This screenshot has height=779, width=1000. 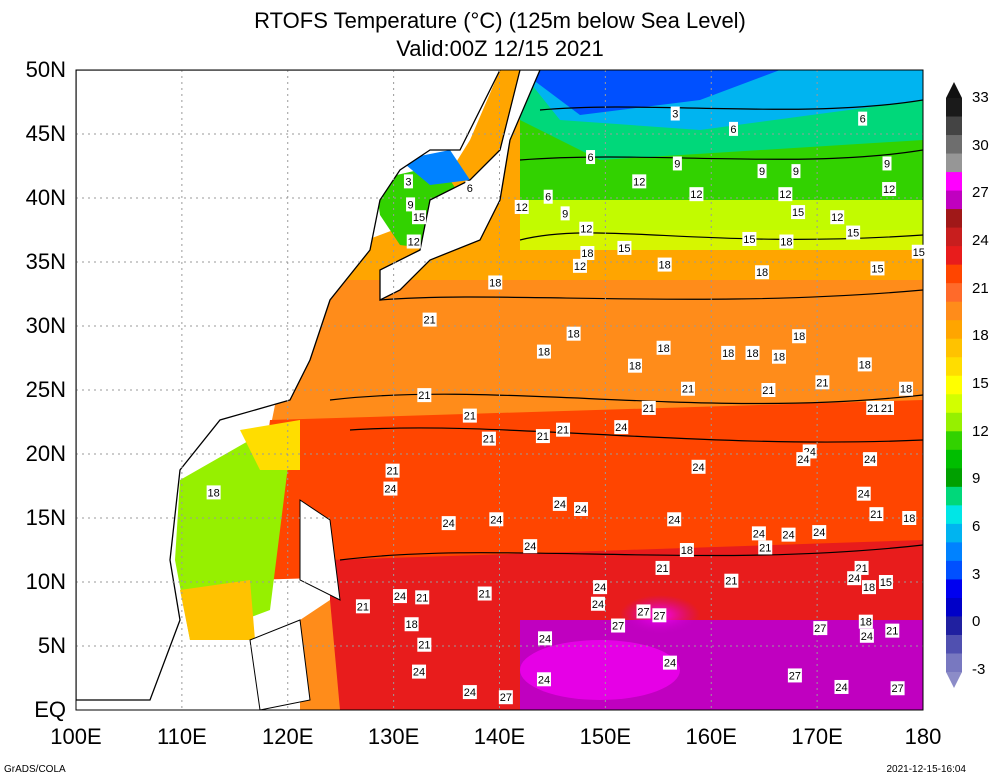 I want to click on colorbar-label: 9, so click(x=976, y=479).